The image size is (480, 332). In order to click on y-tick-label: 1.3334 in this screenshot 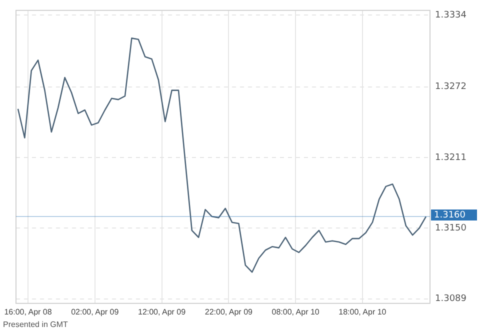, I will do `click(451, 15)`.